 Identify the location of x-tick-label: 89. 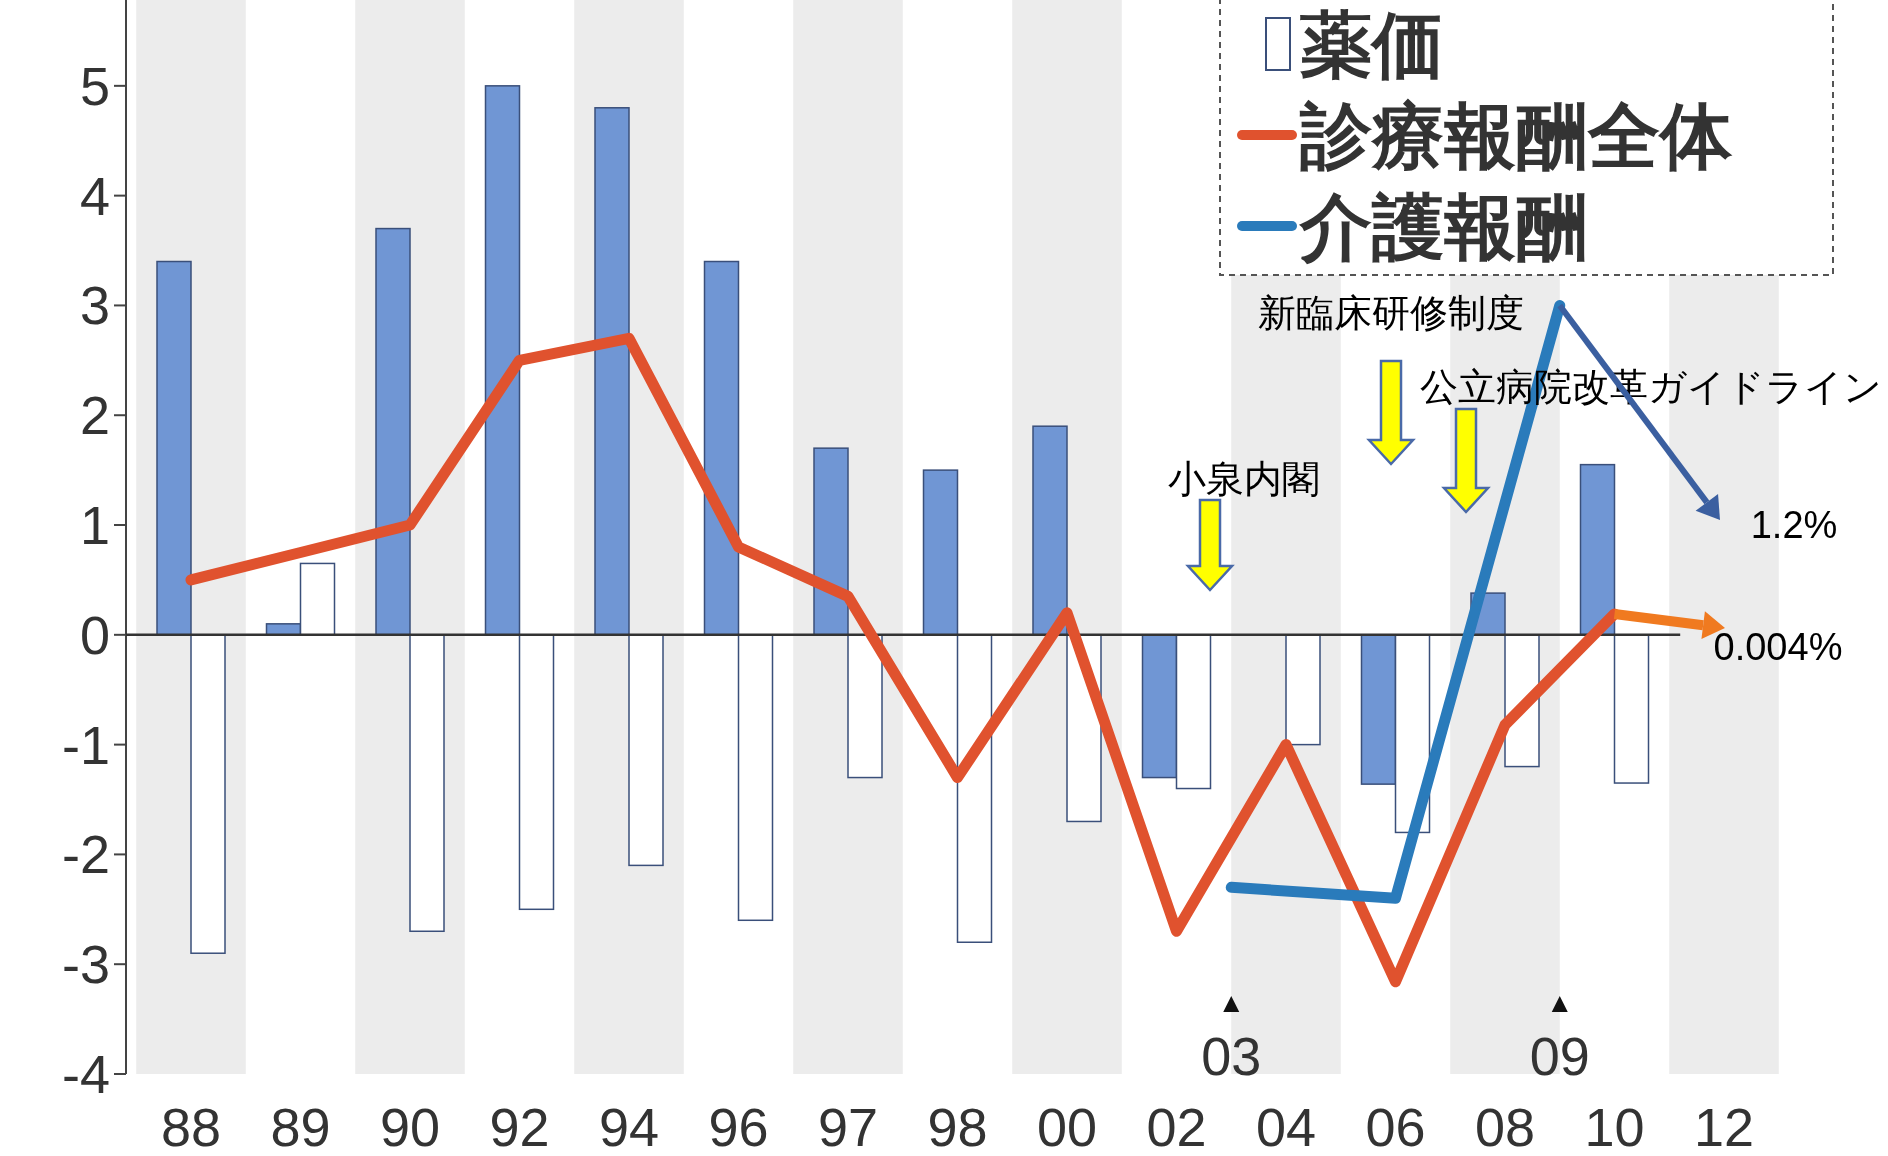
(300, 1126).